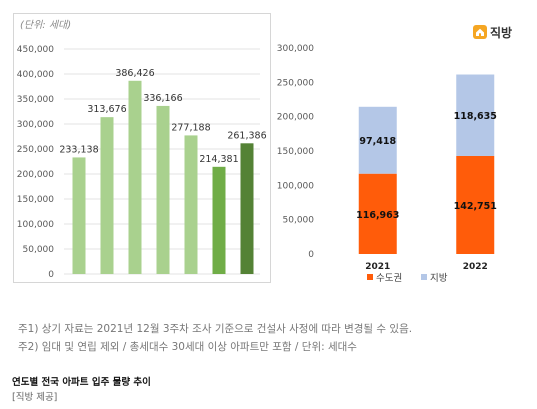 This screenshot has height=409, width=537. I want to click on caption-title: 연도별 전국 아파트 입주 물량 추이, so click(81, 382).